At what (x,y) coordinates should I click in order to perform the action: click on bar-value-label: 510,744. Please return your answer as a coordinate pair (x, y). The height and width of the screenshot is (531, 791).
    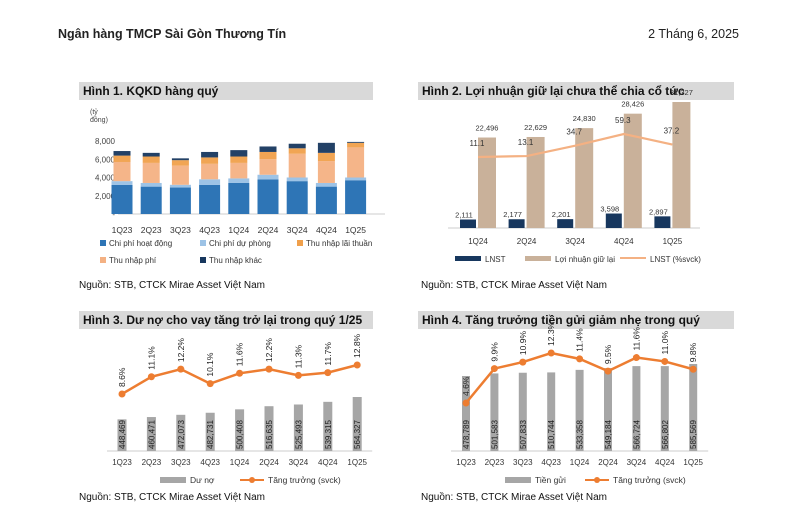
    Looking at the image, I should click on (551, 434).